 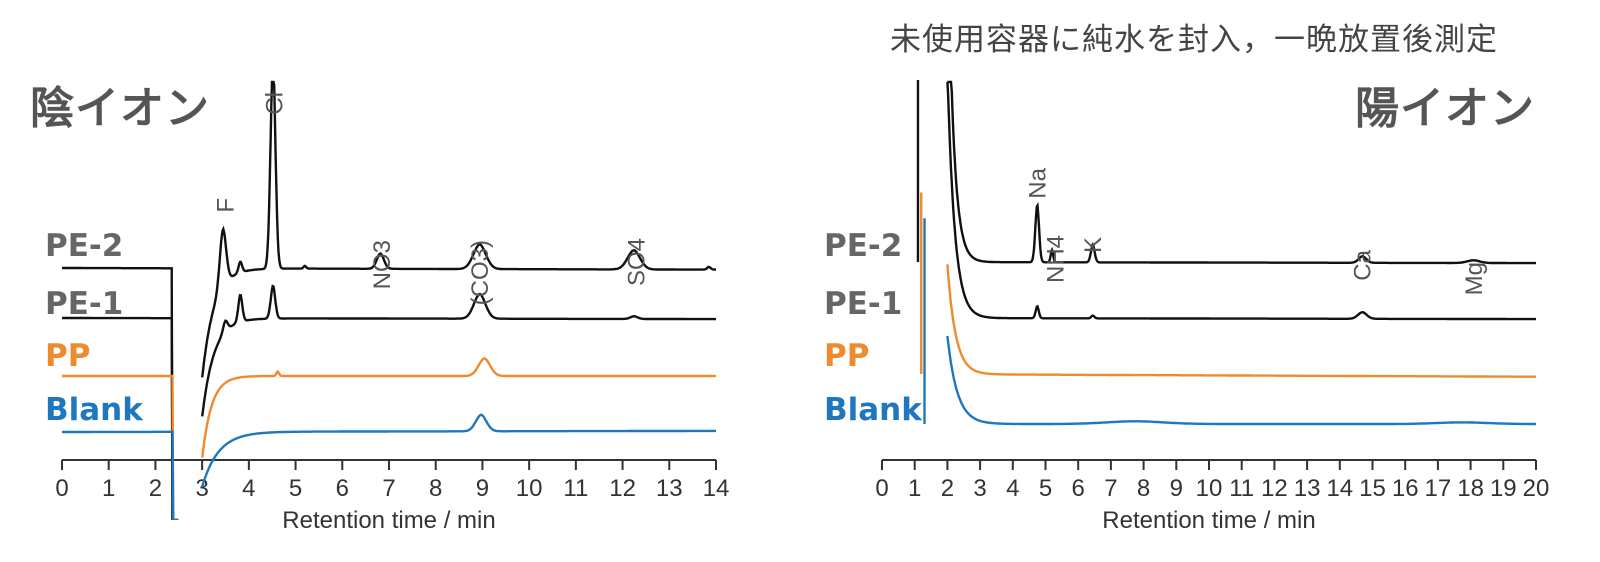 What do you see at coordinates (1307, 488) in the screenshot?
I see `cation-x-tick-label: 13` at bounding box center [1307, 488].